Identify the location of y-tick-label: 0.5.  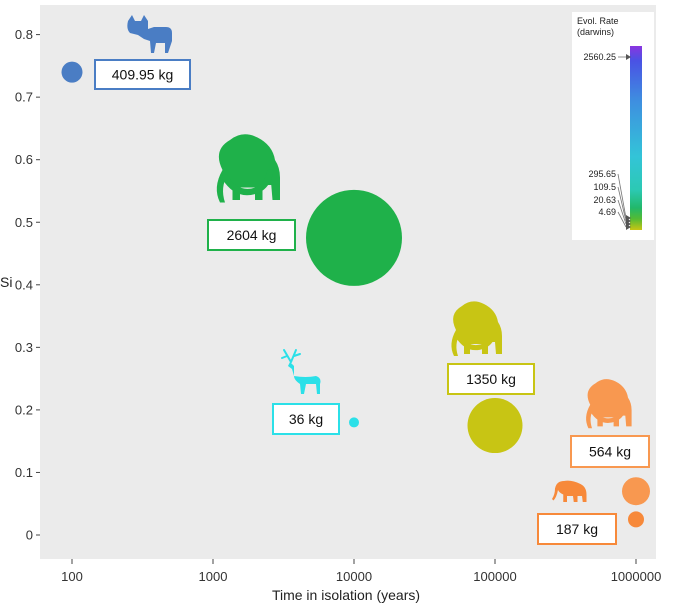
(24, 222).